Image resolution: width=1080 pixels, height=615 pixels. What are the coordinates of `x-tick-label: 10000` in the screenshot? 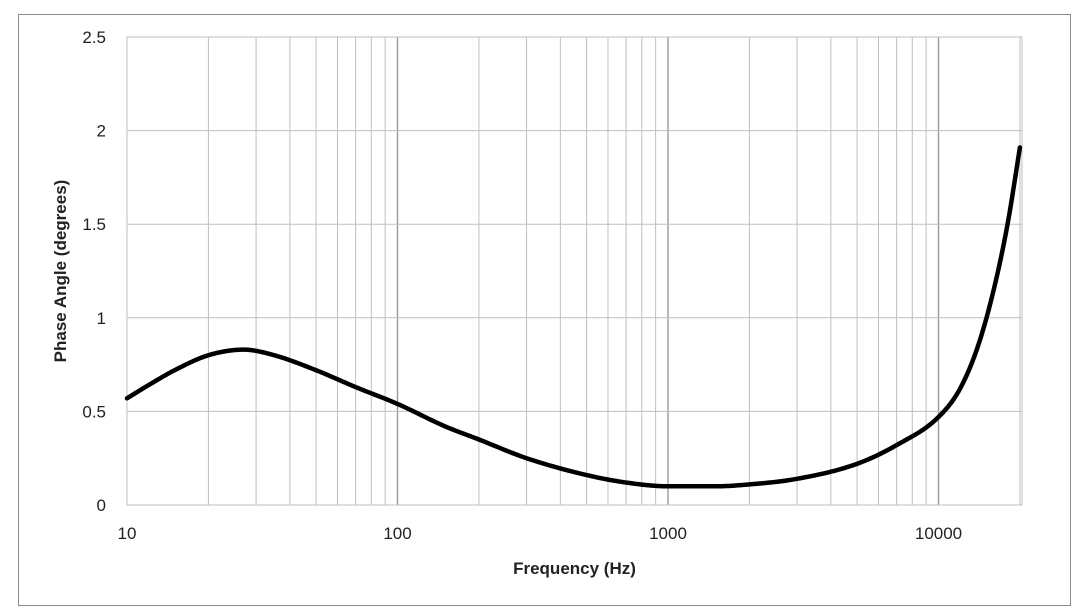 It's located at (938, 533).